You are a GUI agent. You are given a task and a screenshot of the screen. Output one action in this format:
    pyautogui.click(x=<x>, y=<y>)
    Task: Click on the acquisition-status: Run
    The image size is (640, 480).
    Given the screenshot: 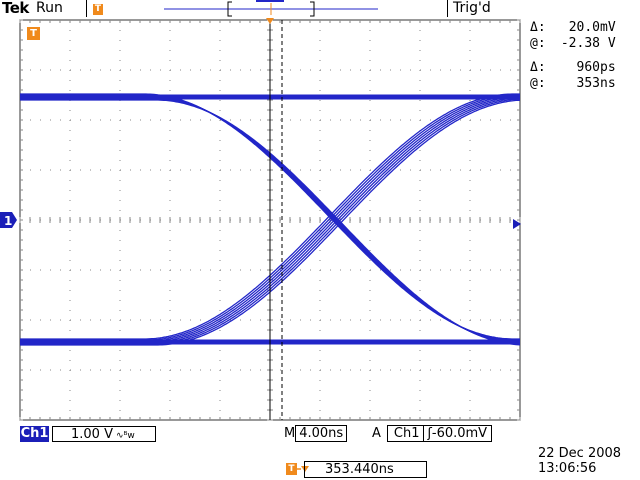 What is the action you would take?
    pyautogui.click(x=49, y=8)
    